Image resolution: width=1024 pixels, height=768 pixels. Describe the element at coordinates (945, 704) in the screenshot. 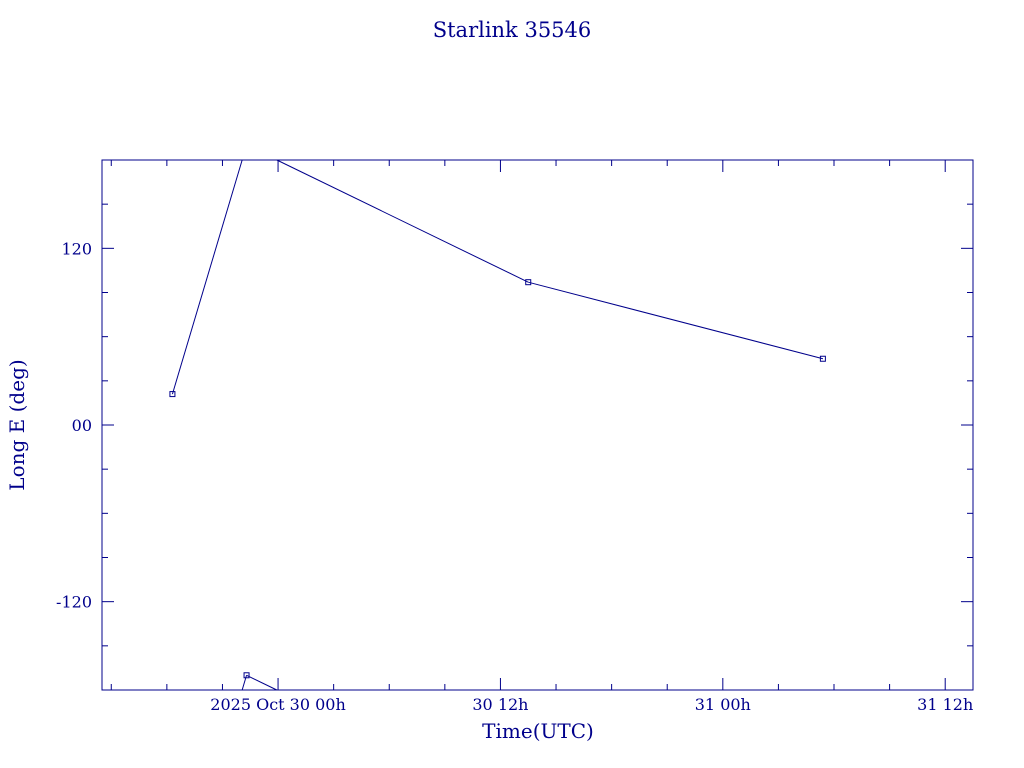

I see `x-tick-label: 31 12h` at that location.